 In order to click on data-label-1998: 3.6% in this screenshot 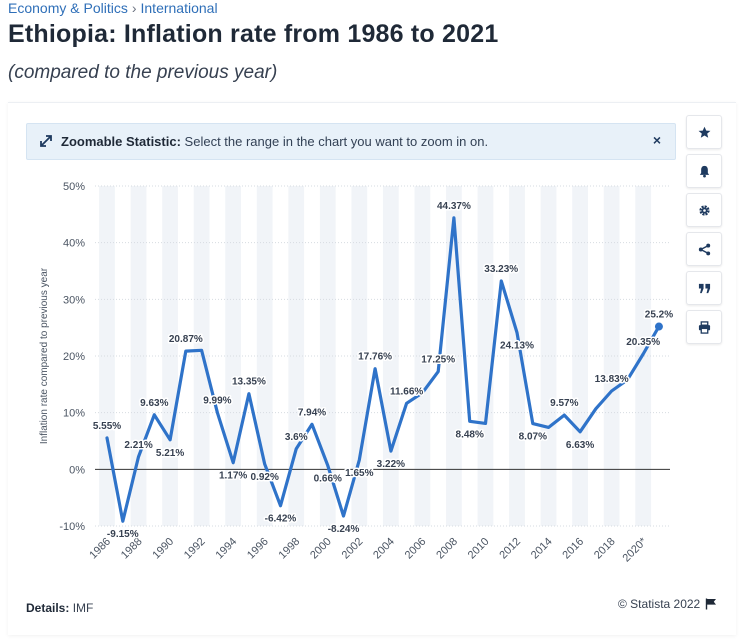, I will do `click(296, 437)`.